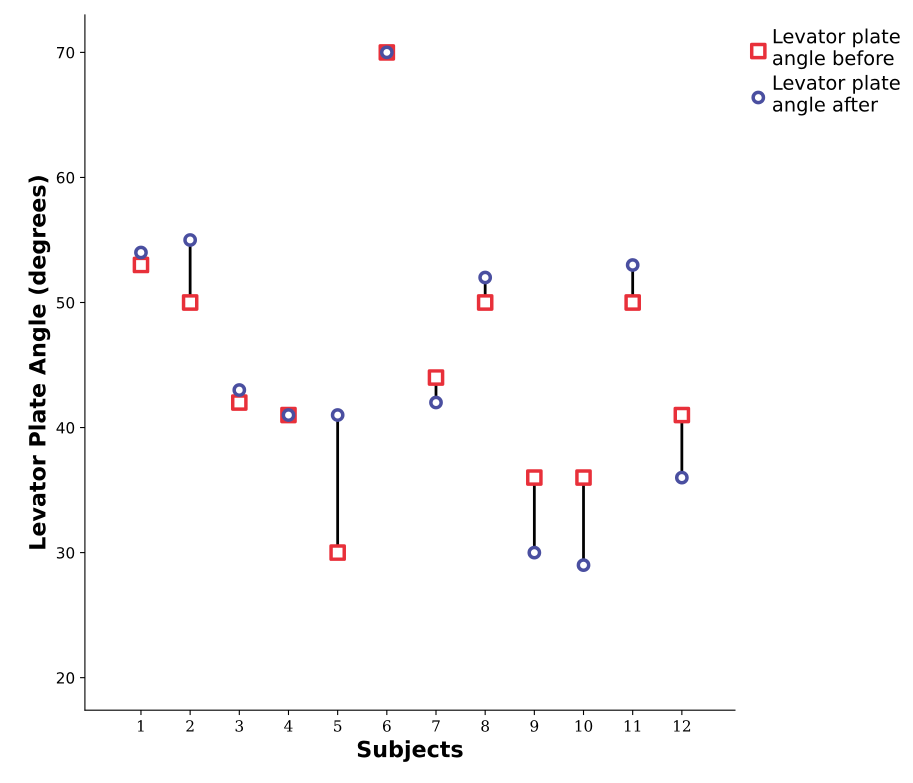 Image resolution: width=913 pixels, height=783 pixels. Describe the element at coordinates (65, 678) in the screenshot. I see `y-tick-label: 20` at that location.